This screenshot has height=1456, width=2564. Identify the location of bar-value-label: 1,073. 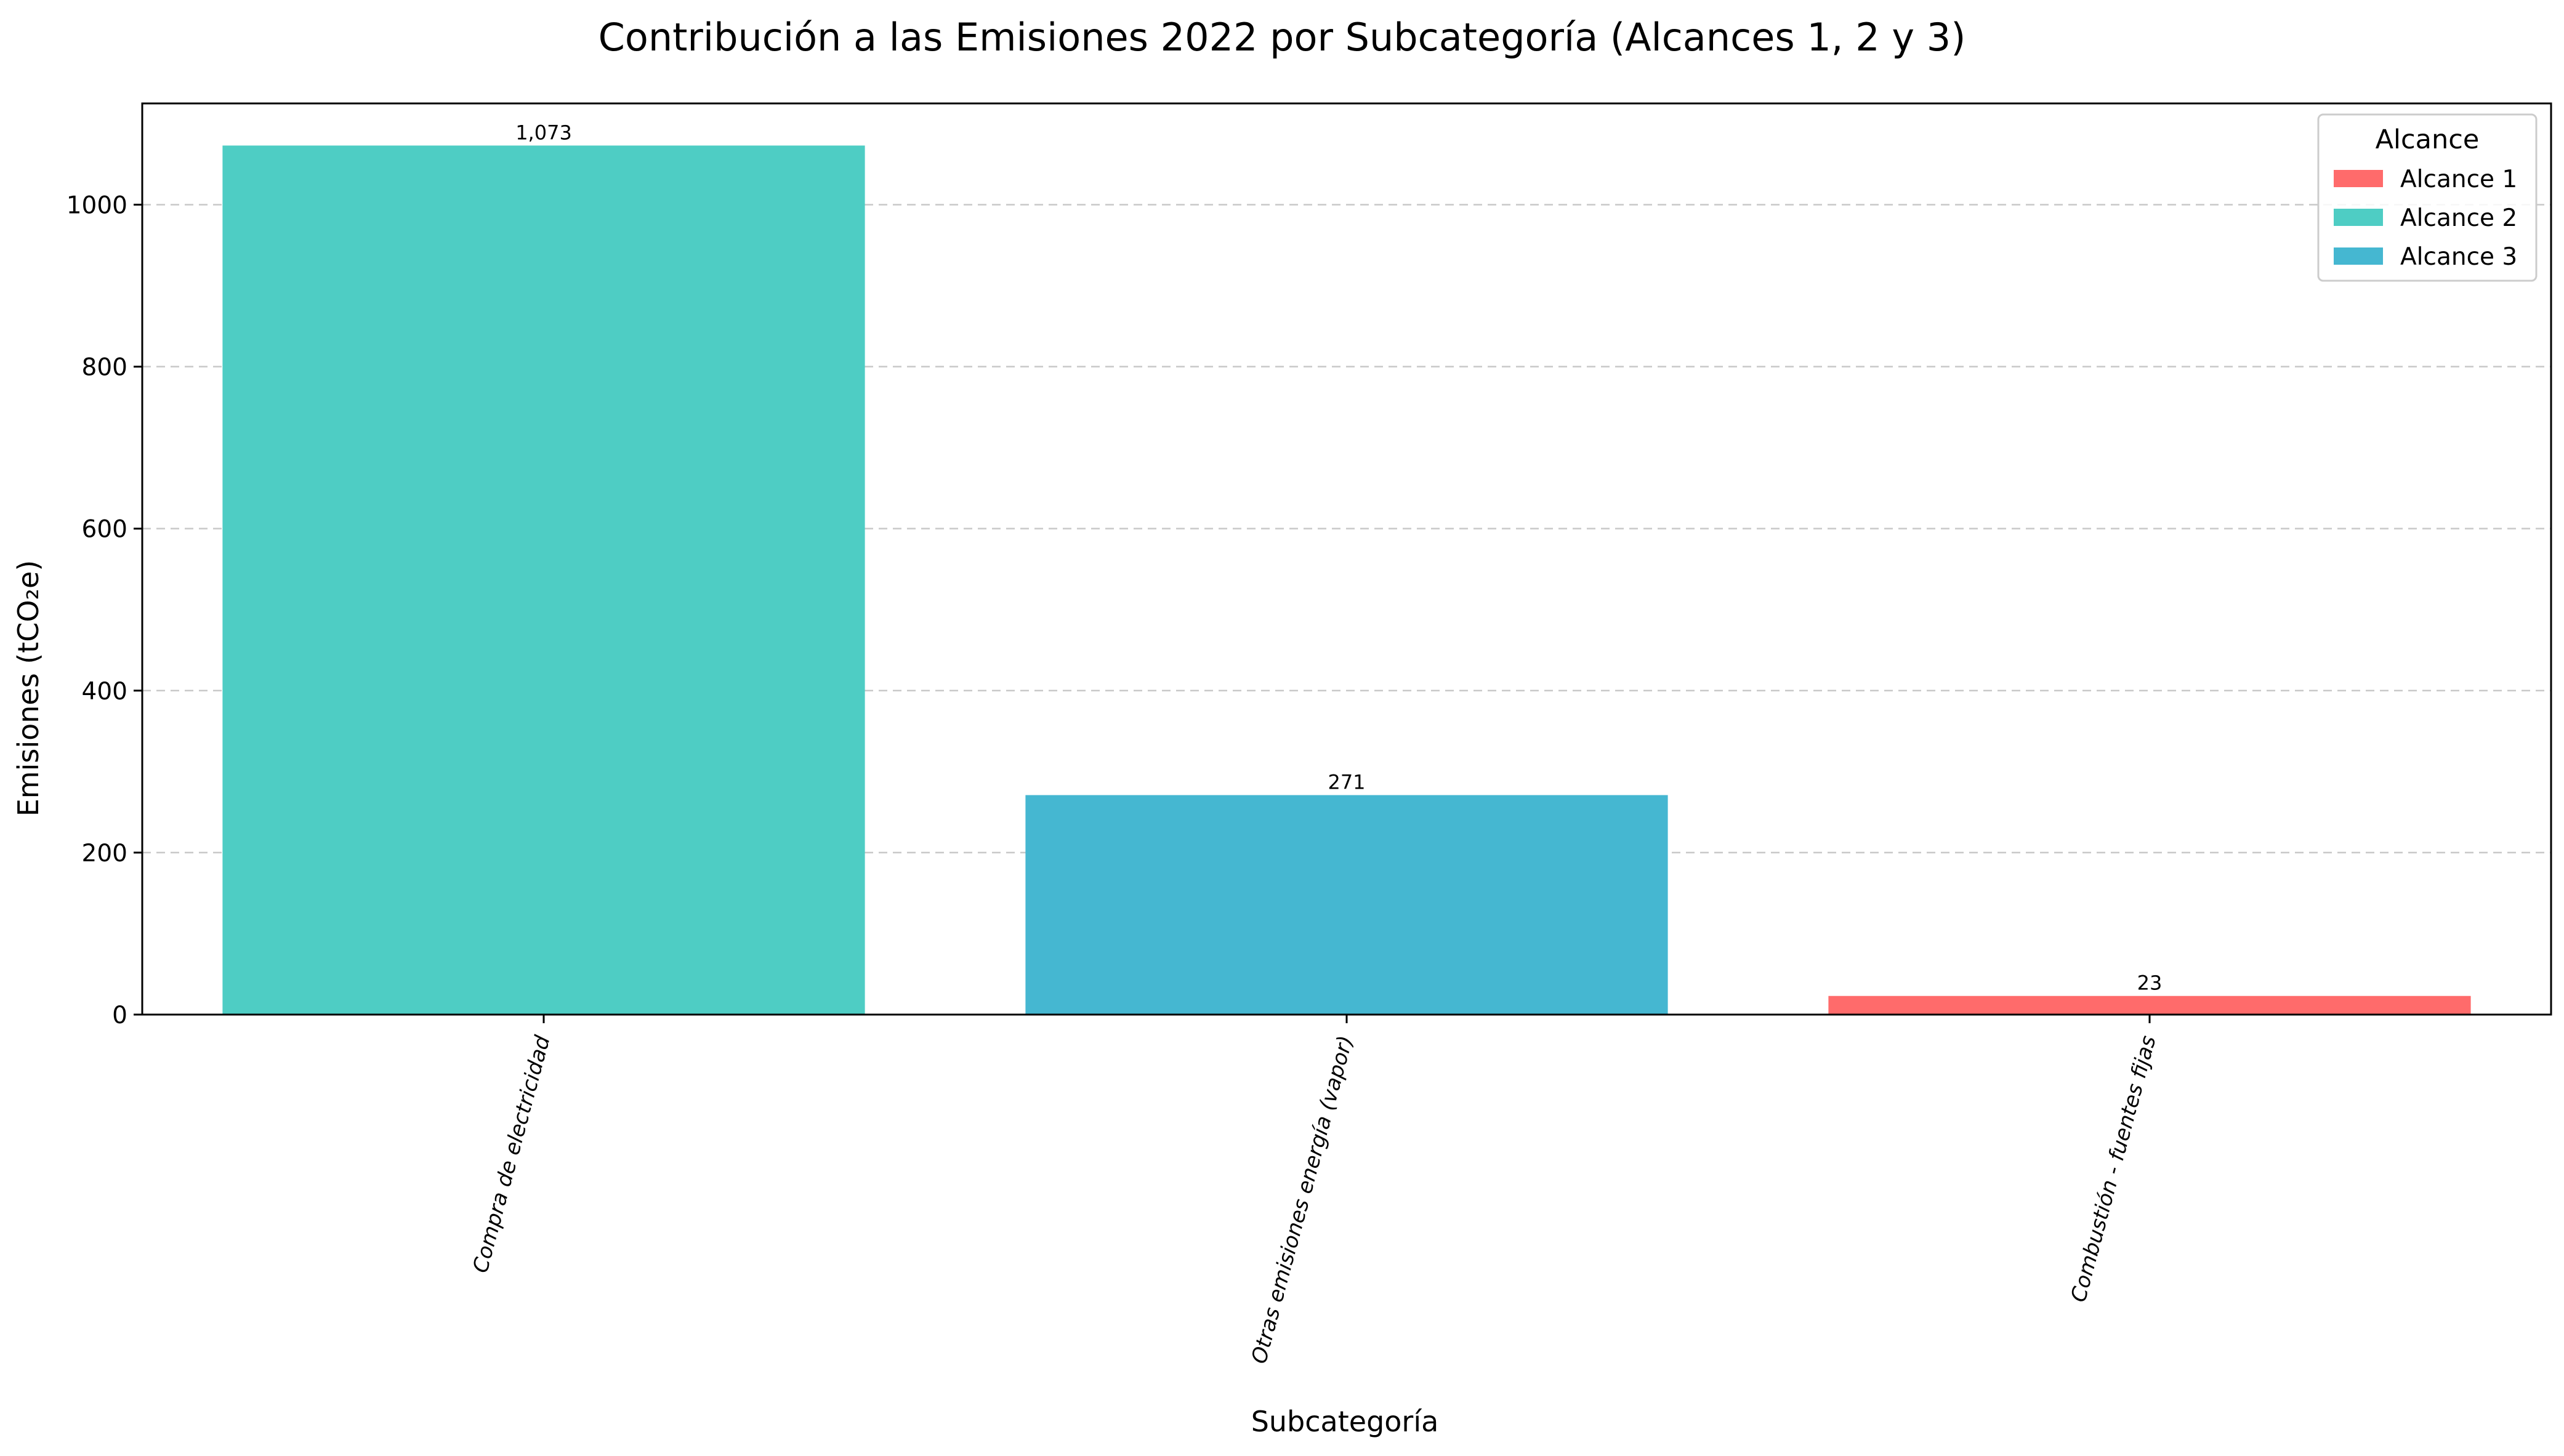
(543, 132).